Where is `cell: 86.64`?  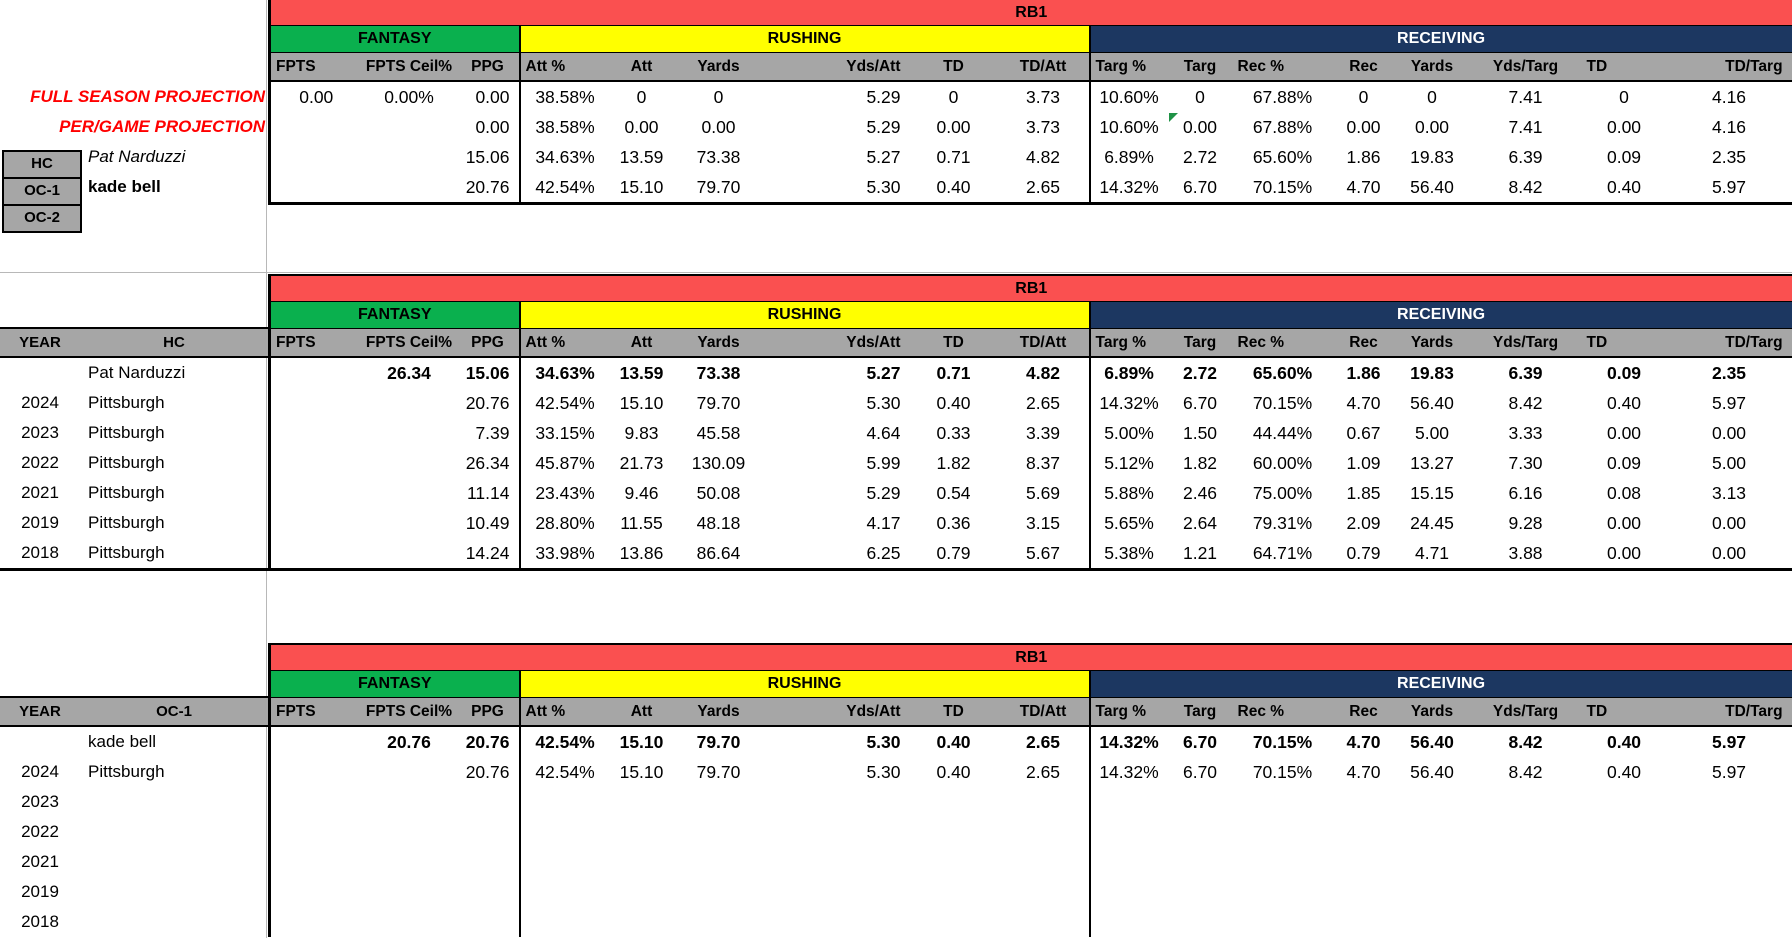 cell: 86.64 is located at coordinates (718, 552).